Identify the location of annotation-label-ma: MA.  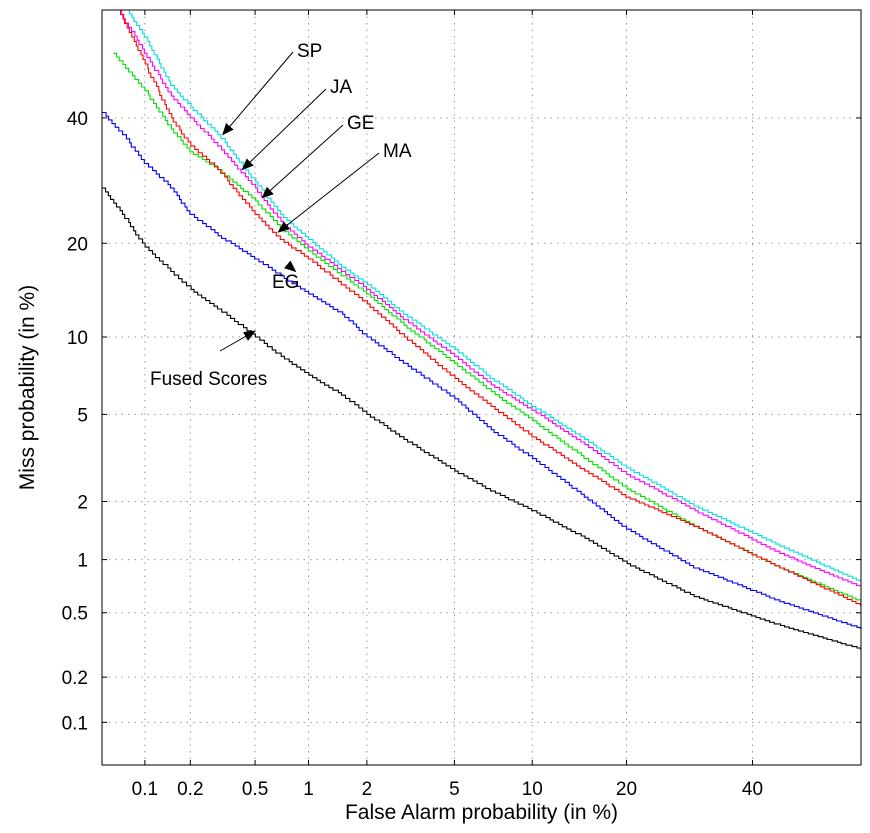
(397, 151).